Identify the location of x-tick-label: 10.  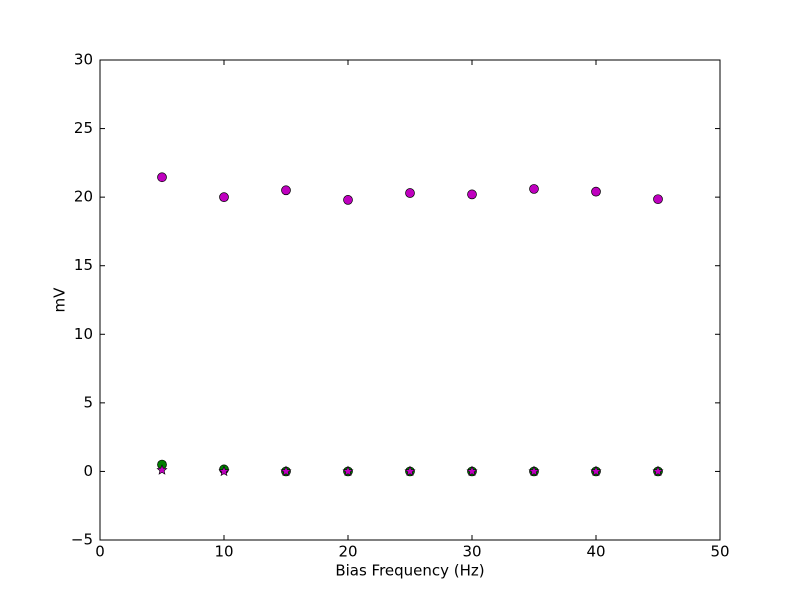
(223, 552).